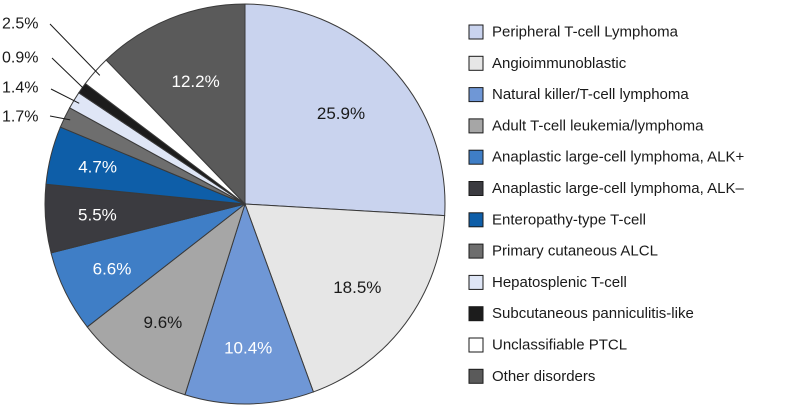  I want to click on legend-label-primary-cutaneous-alcl: Primary cutaneous ALCL, so click(575, 251).